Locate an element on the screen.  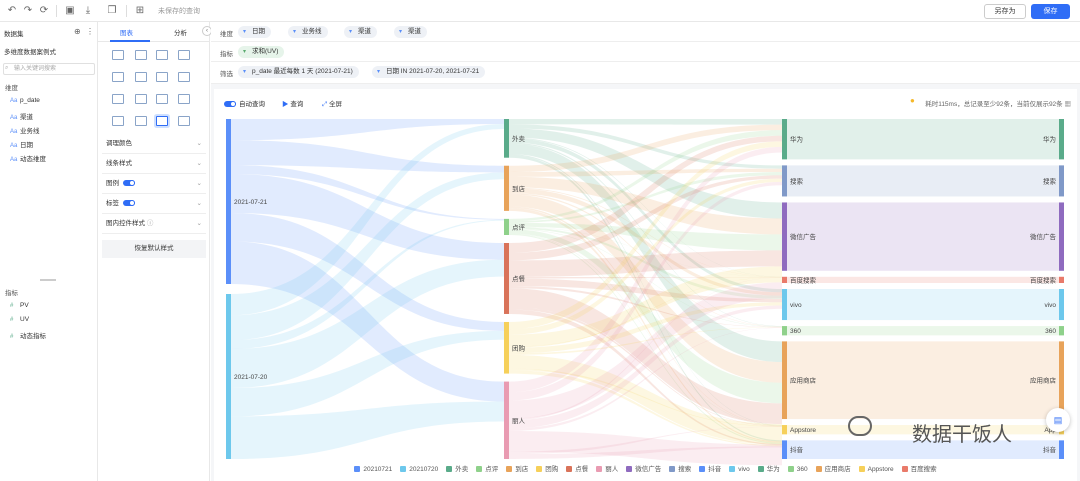
legend-item: 抖音 is located at coordinates (710, 468).